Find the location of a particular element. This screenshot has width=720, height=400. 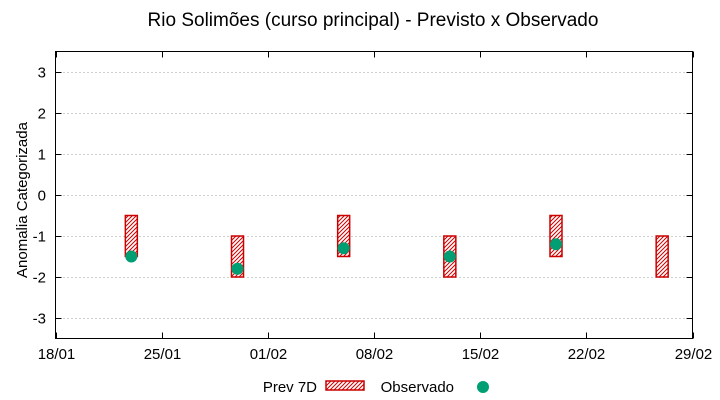

legend: Prev 7D Observado is located at coordinates (376, 387).